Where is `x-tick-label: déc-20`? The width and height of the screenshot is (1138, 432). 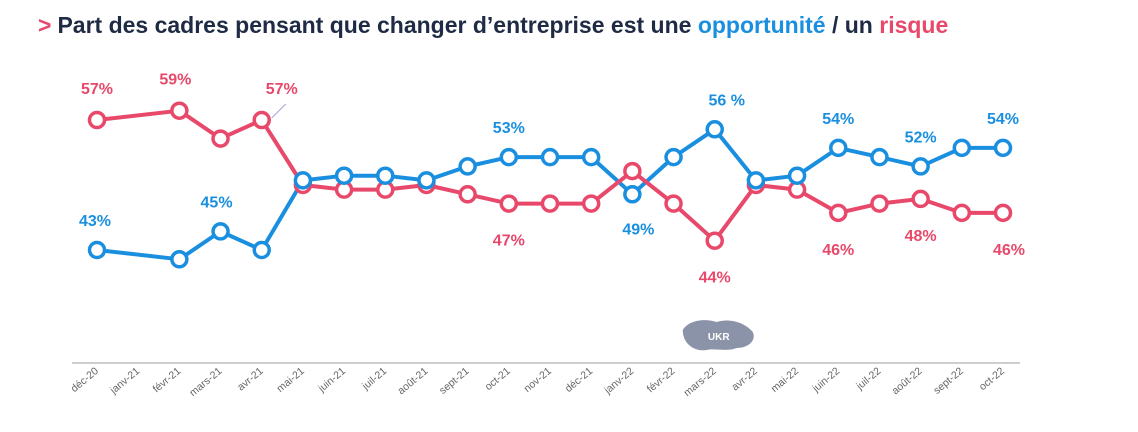
x-tick-label: déc-20 is located at coordinates (85, 380).